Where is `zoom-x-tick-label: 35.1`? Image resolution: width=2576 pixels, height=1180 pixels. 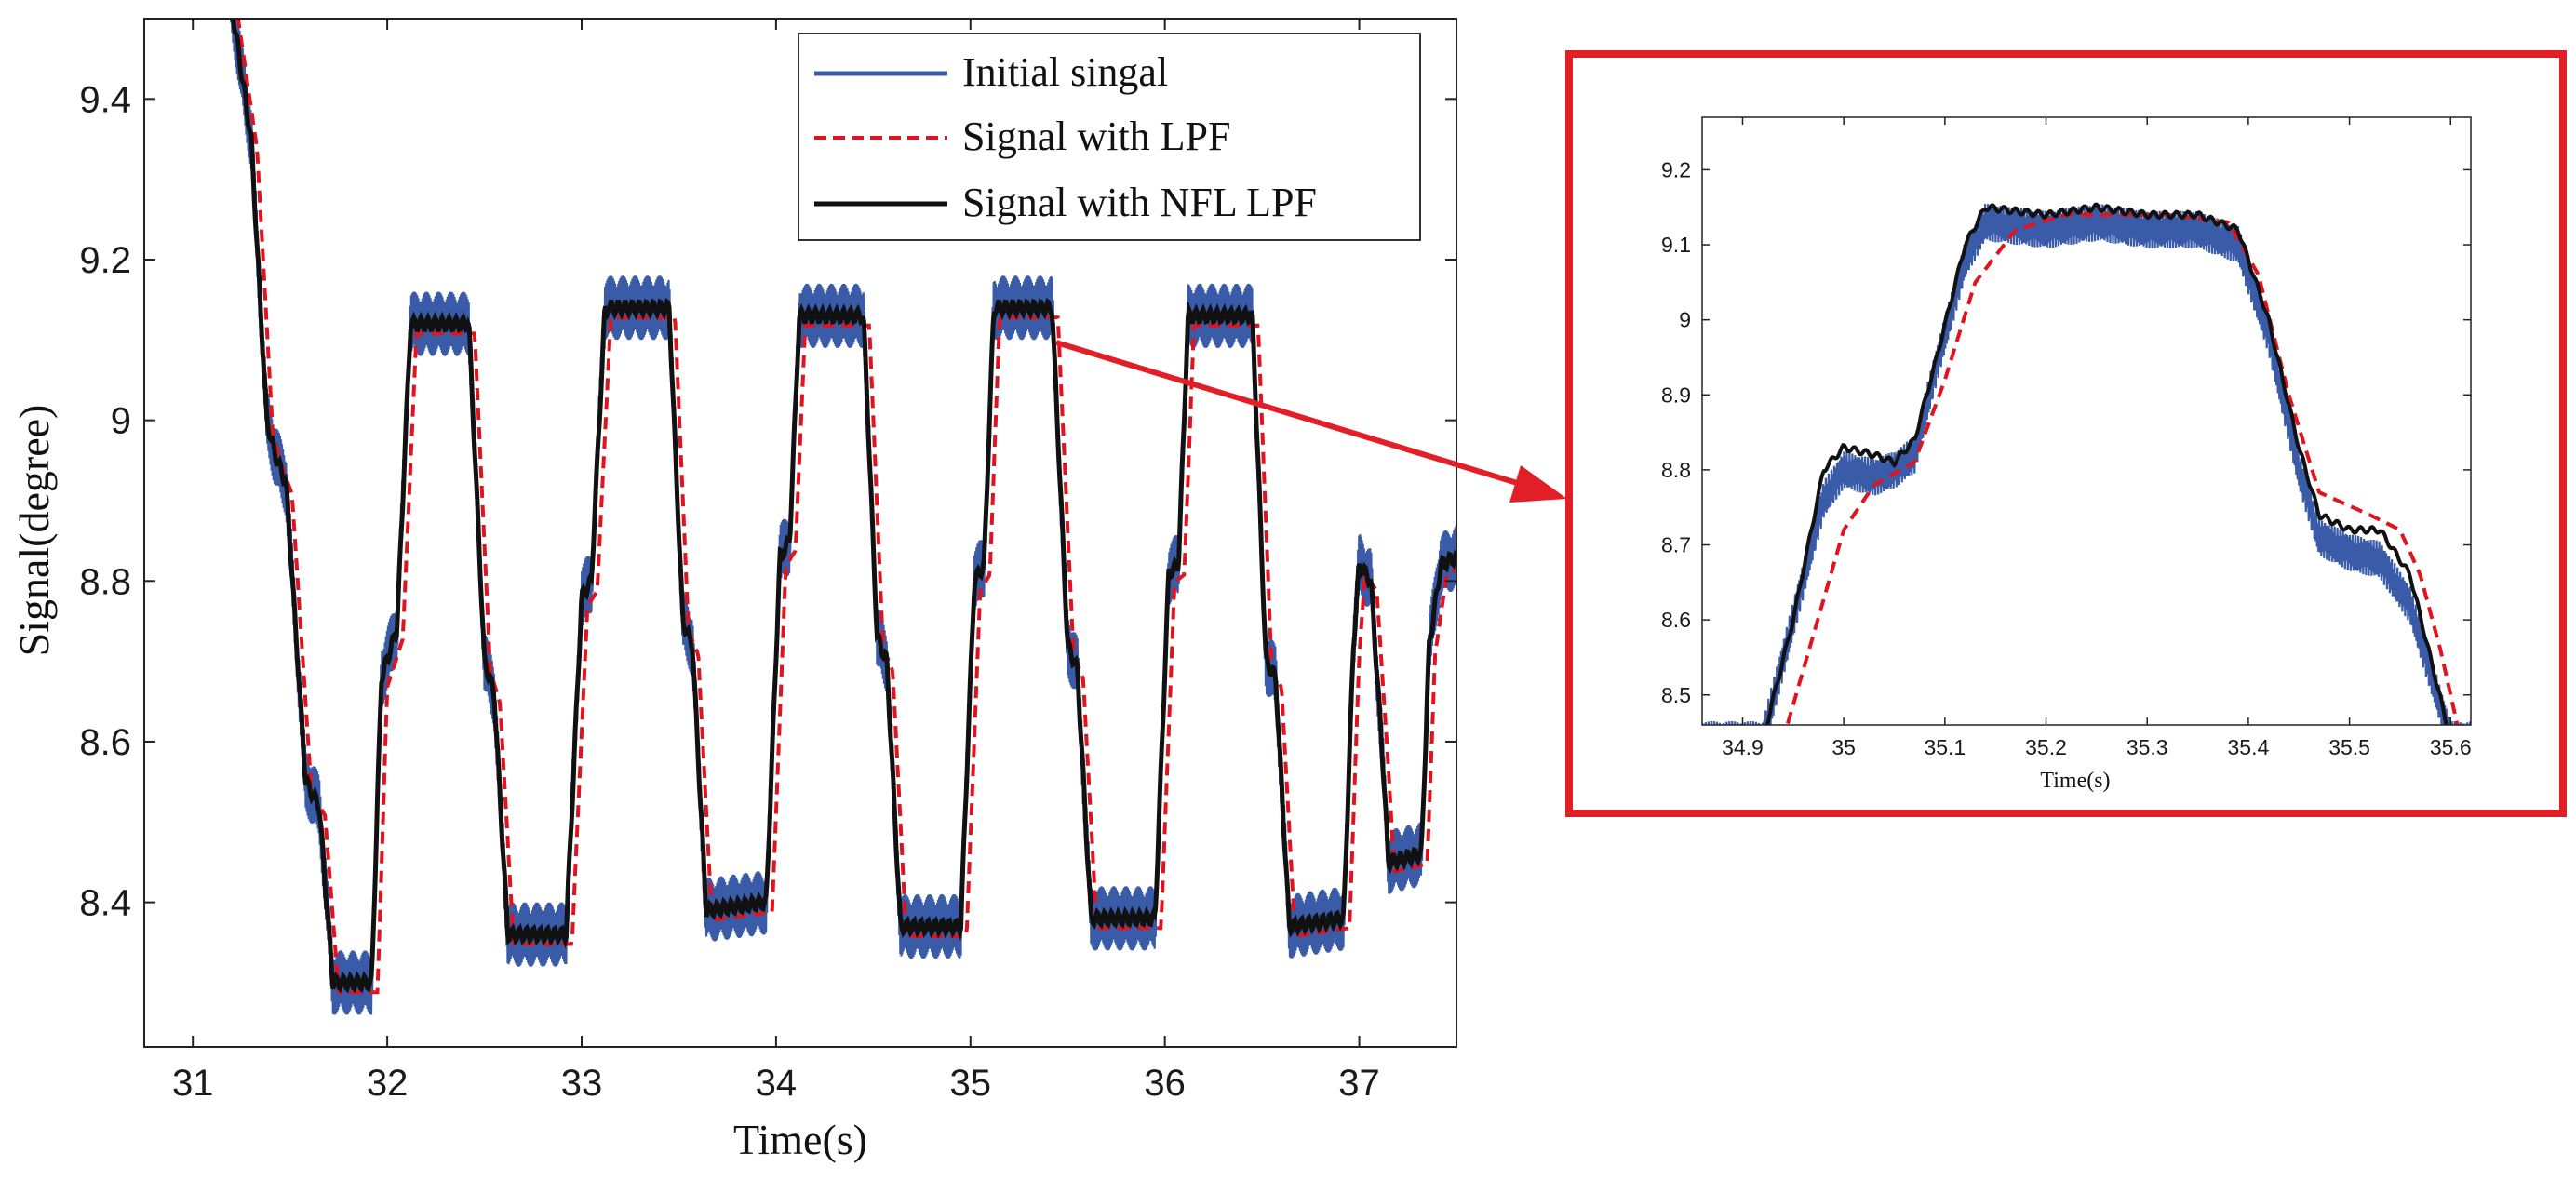 zoom-x-tick-label: 35.1 is located at coordinates (1945, 747).